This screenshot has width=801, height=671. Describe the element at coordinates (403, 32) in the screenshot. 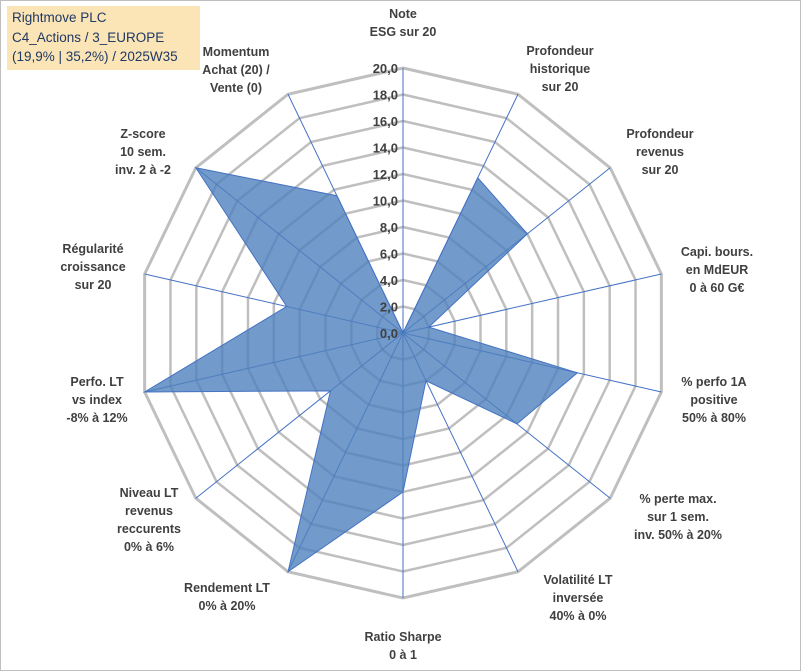

I see `axis-label-line: ESG sur 20` at that location.